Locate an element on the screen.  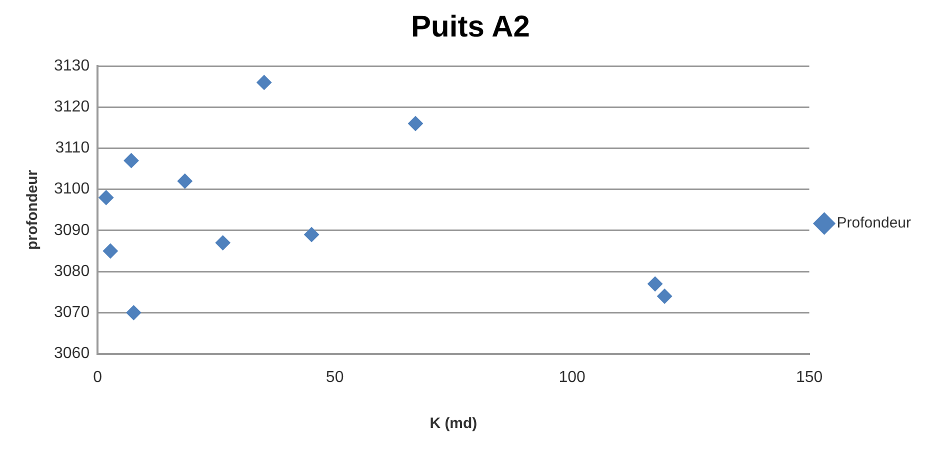
chart-title: Puits A2 is located at coordinates (470, 27).